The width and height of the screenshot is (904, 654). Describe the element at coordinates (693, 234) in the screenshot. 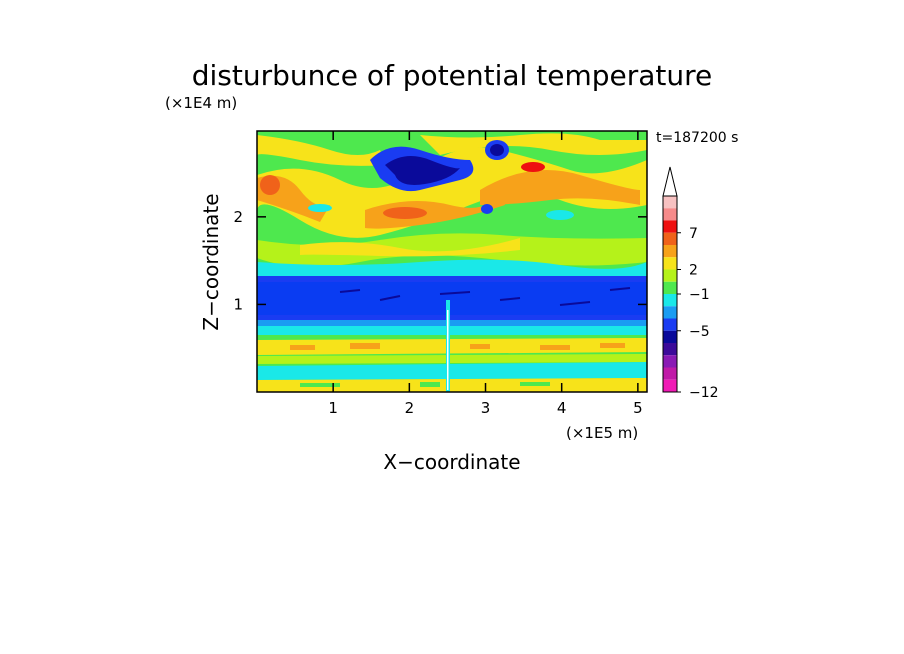

I see `colorbar-tick-label: 7` at that location.